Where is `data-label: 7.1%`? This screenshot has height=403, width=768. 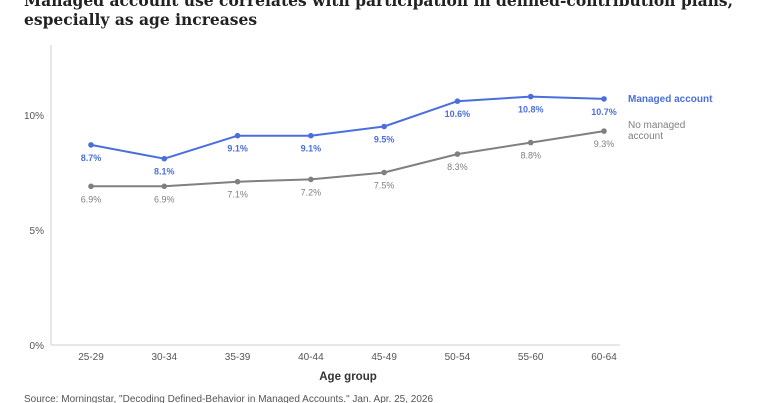 data-label: 7.1% is located at coordinates (237, 195).